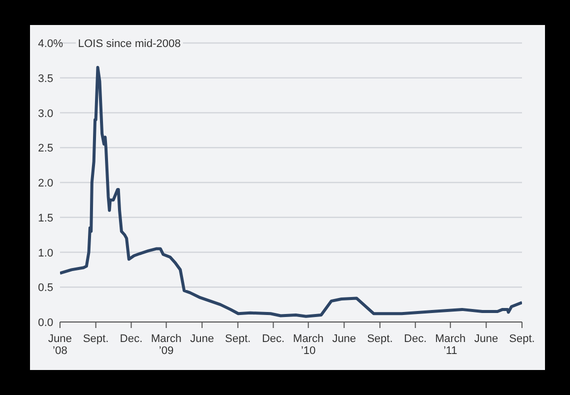  Describe the element at coordinates (46, 323) in the screenshot. I see `y-tick-label: 0.0` at that location.